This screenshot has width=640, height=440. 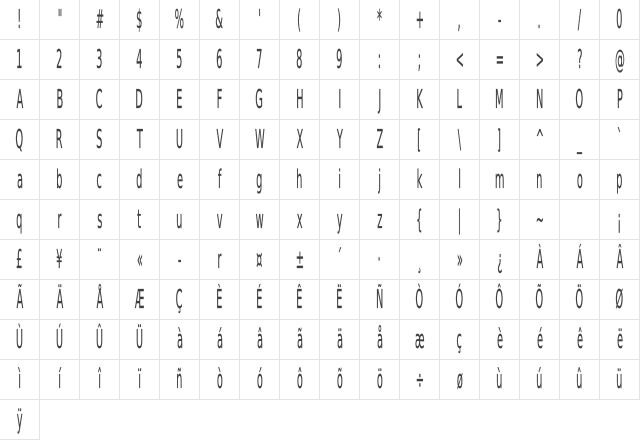 I want to click on glyph-cell: >, so click(x=540, y=60).